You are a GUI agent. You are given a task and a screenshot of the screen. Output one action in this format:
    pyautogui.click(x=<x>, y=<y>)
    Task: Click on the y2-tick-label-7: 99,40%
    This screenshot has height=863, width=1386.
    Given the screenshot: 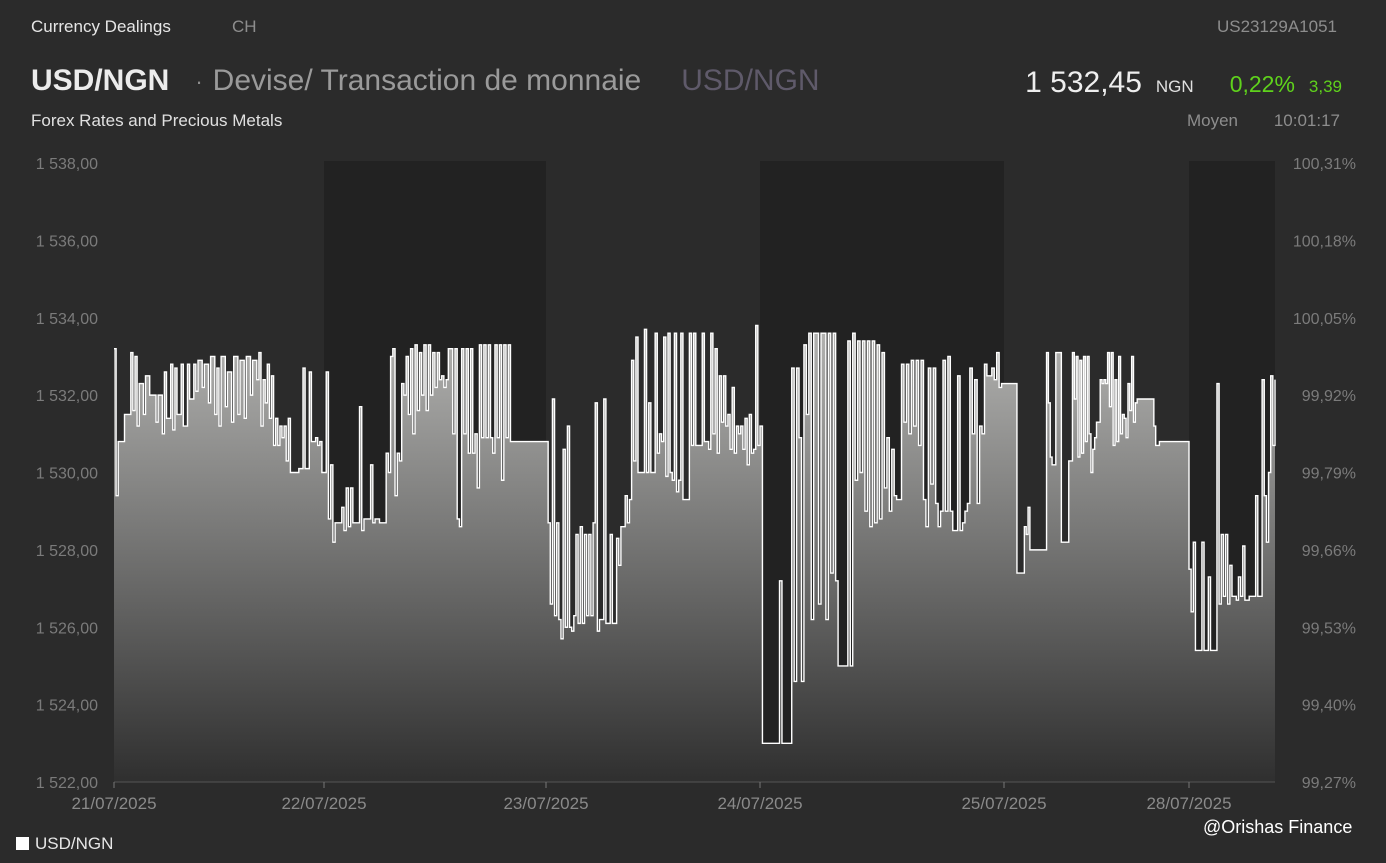 What is the action you would take?
    pyautogui.click(x=1329, y=706)
    